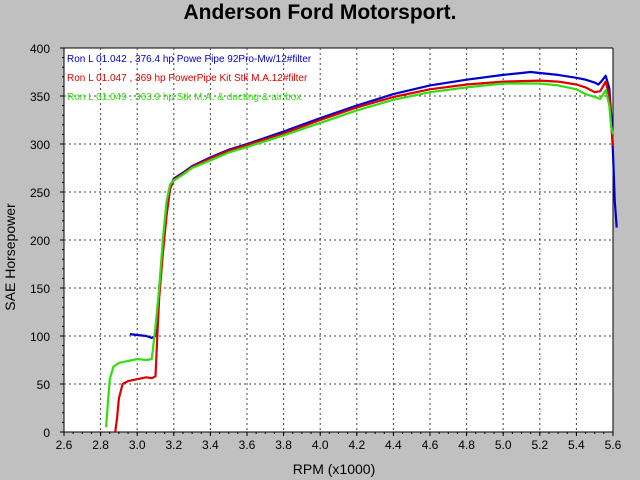  What do you see at coordinates (10, 257) in the screenshot?
I see `y-axis-label: SAE Horsepower` at bounding box center [10, 257].